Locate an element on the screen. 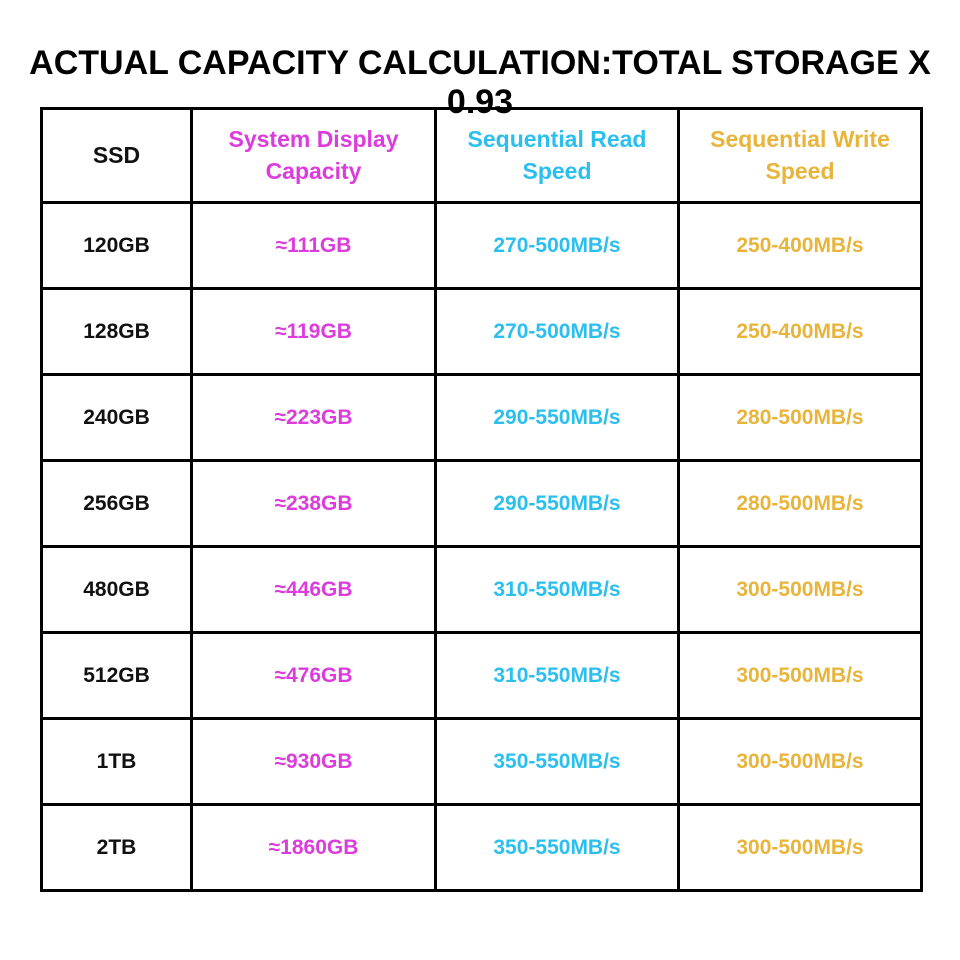  table-row: 480GB ≈446GB 310-550MB/s 300-500MB/s is located at coordinates (481, 589).